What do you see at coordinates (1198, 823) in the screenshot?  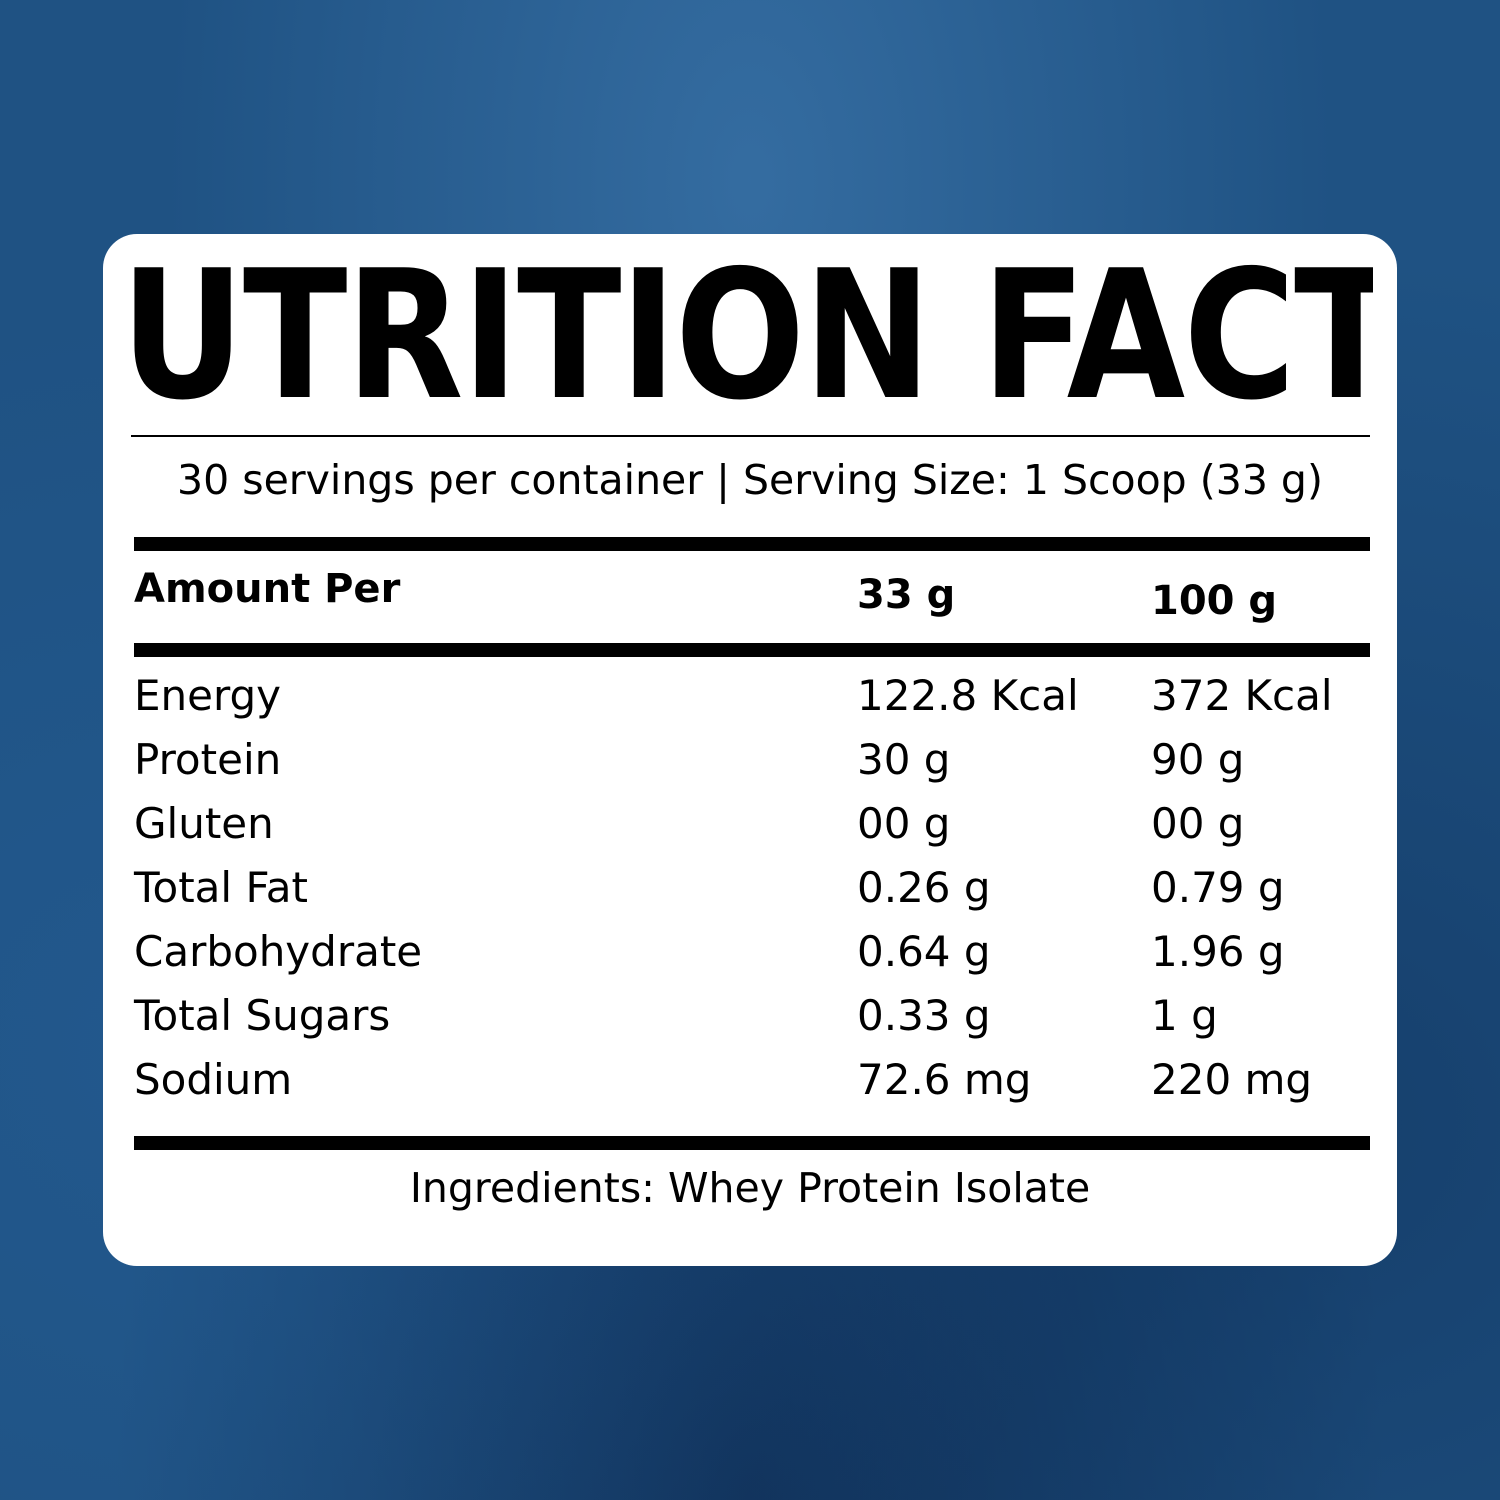 I see `nutrient-per-100g: 00 g` at bounding box center [1198, 823].